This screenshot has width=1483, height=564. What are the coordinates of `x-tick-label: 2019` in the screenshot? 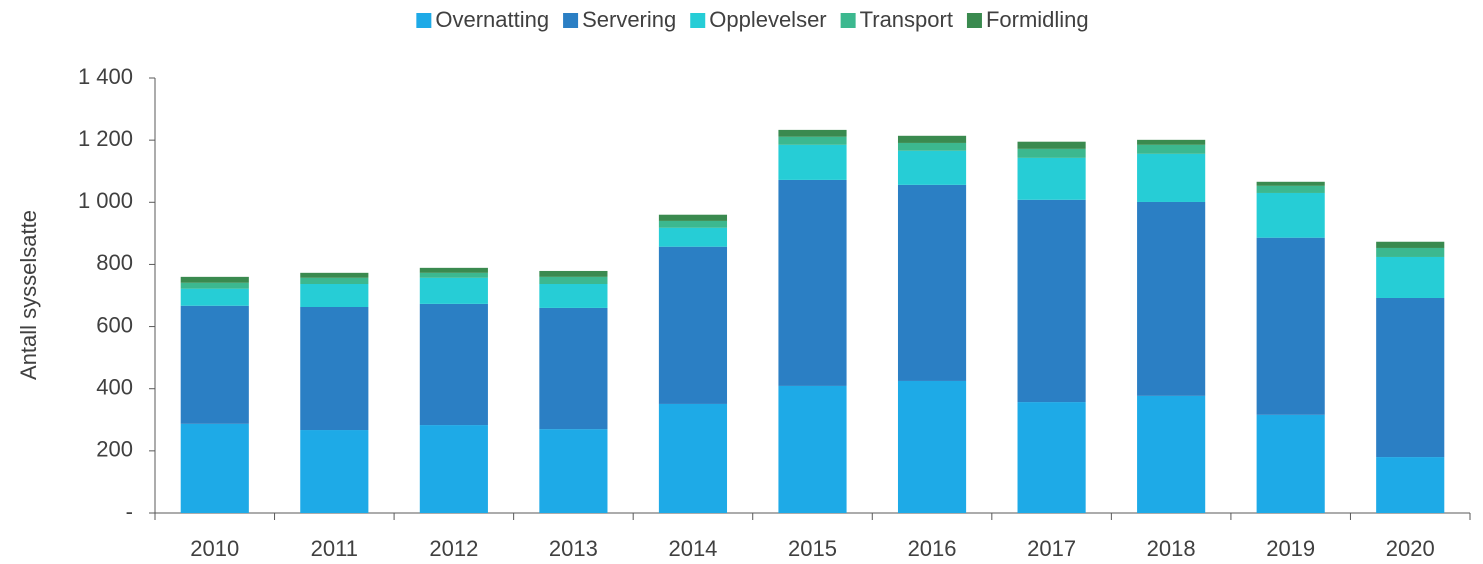 It's located at (1290, 548).